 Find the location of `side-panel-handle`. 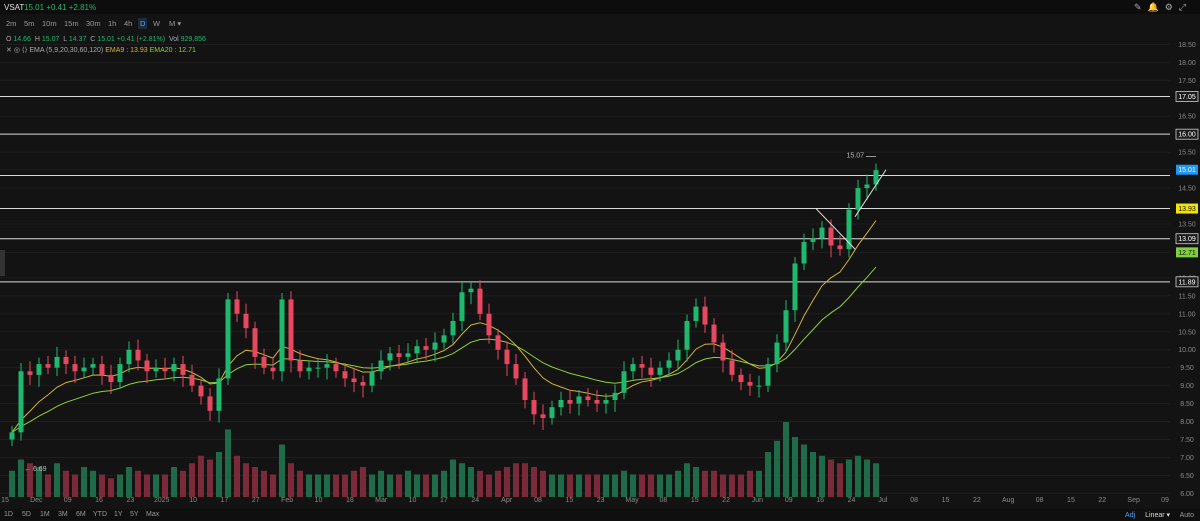

side-panel-handle is located at coordinates (2, 263).